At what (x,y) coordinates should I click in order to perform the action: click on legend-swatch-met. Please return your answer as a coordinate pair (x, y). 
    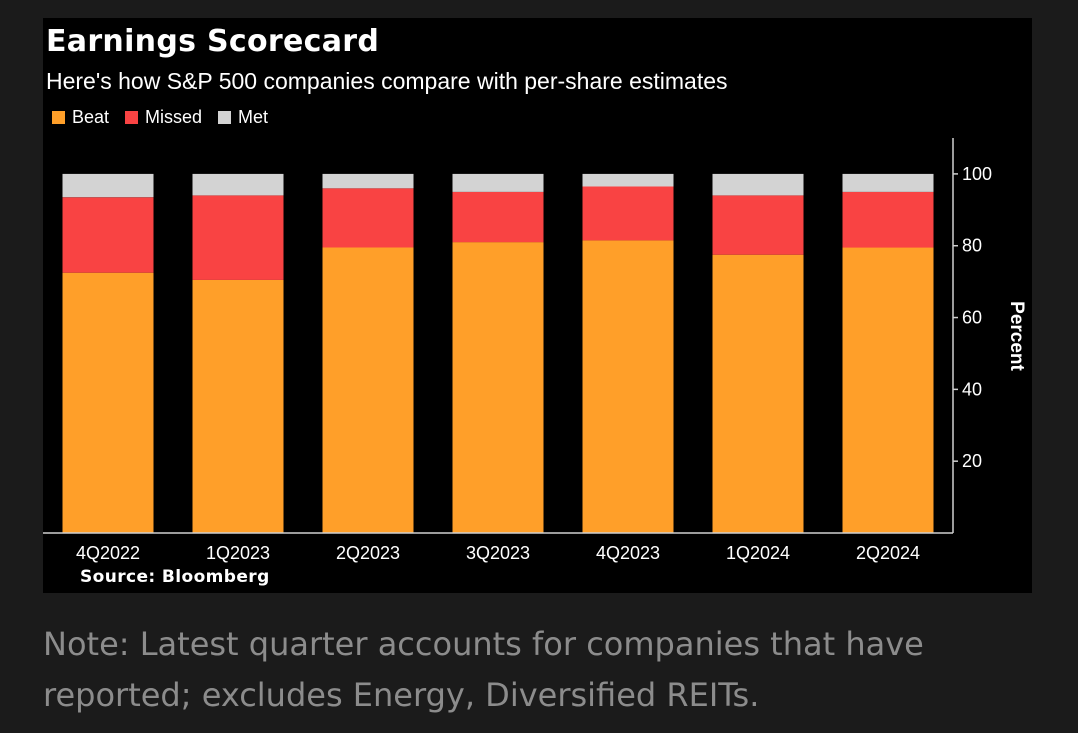
    Looking at the image, I should click on (225, 117).